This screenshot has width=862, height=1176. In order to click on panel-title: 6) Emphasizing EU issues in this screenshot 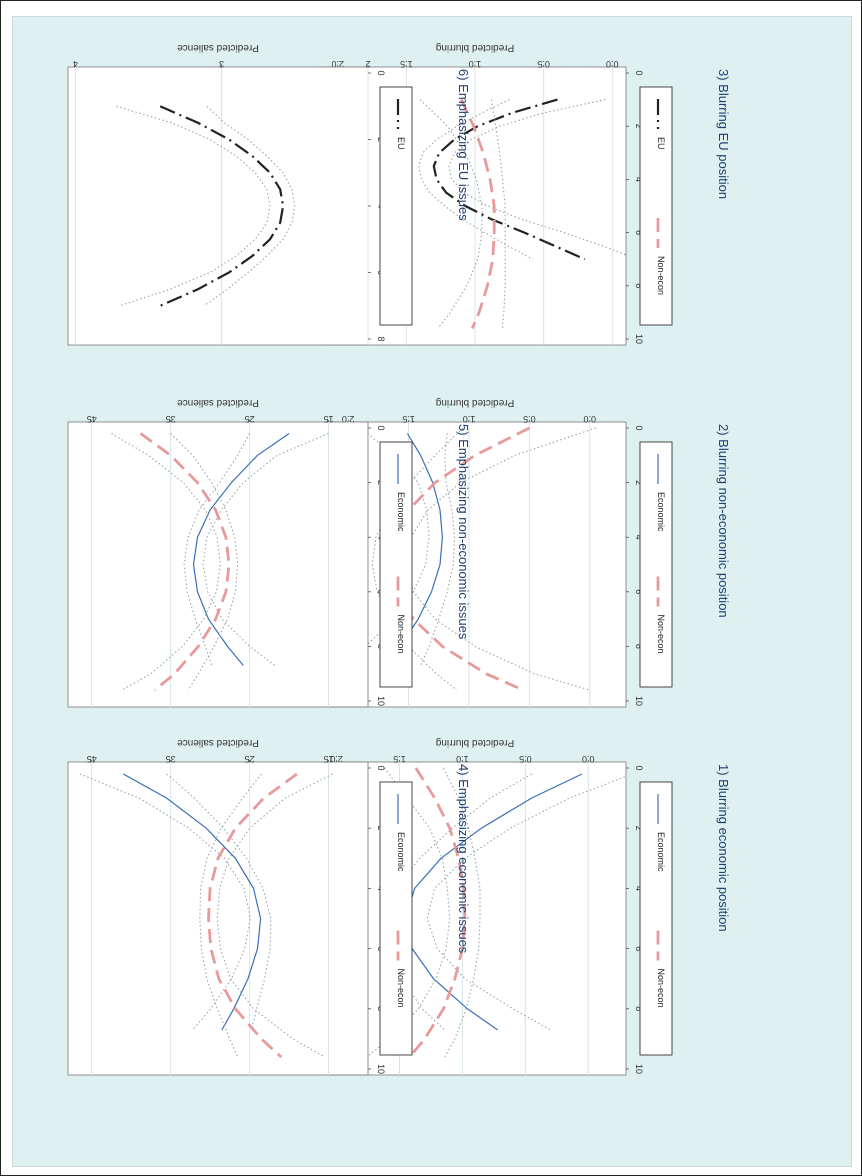, I will do `click(463, 145)`.